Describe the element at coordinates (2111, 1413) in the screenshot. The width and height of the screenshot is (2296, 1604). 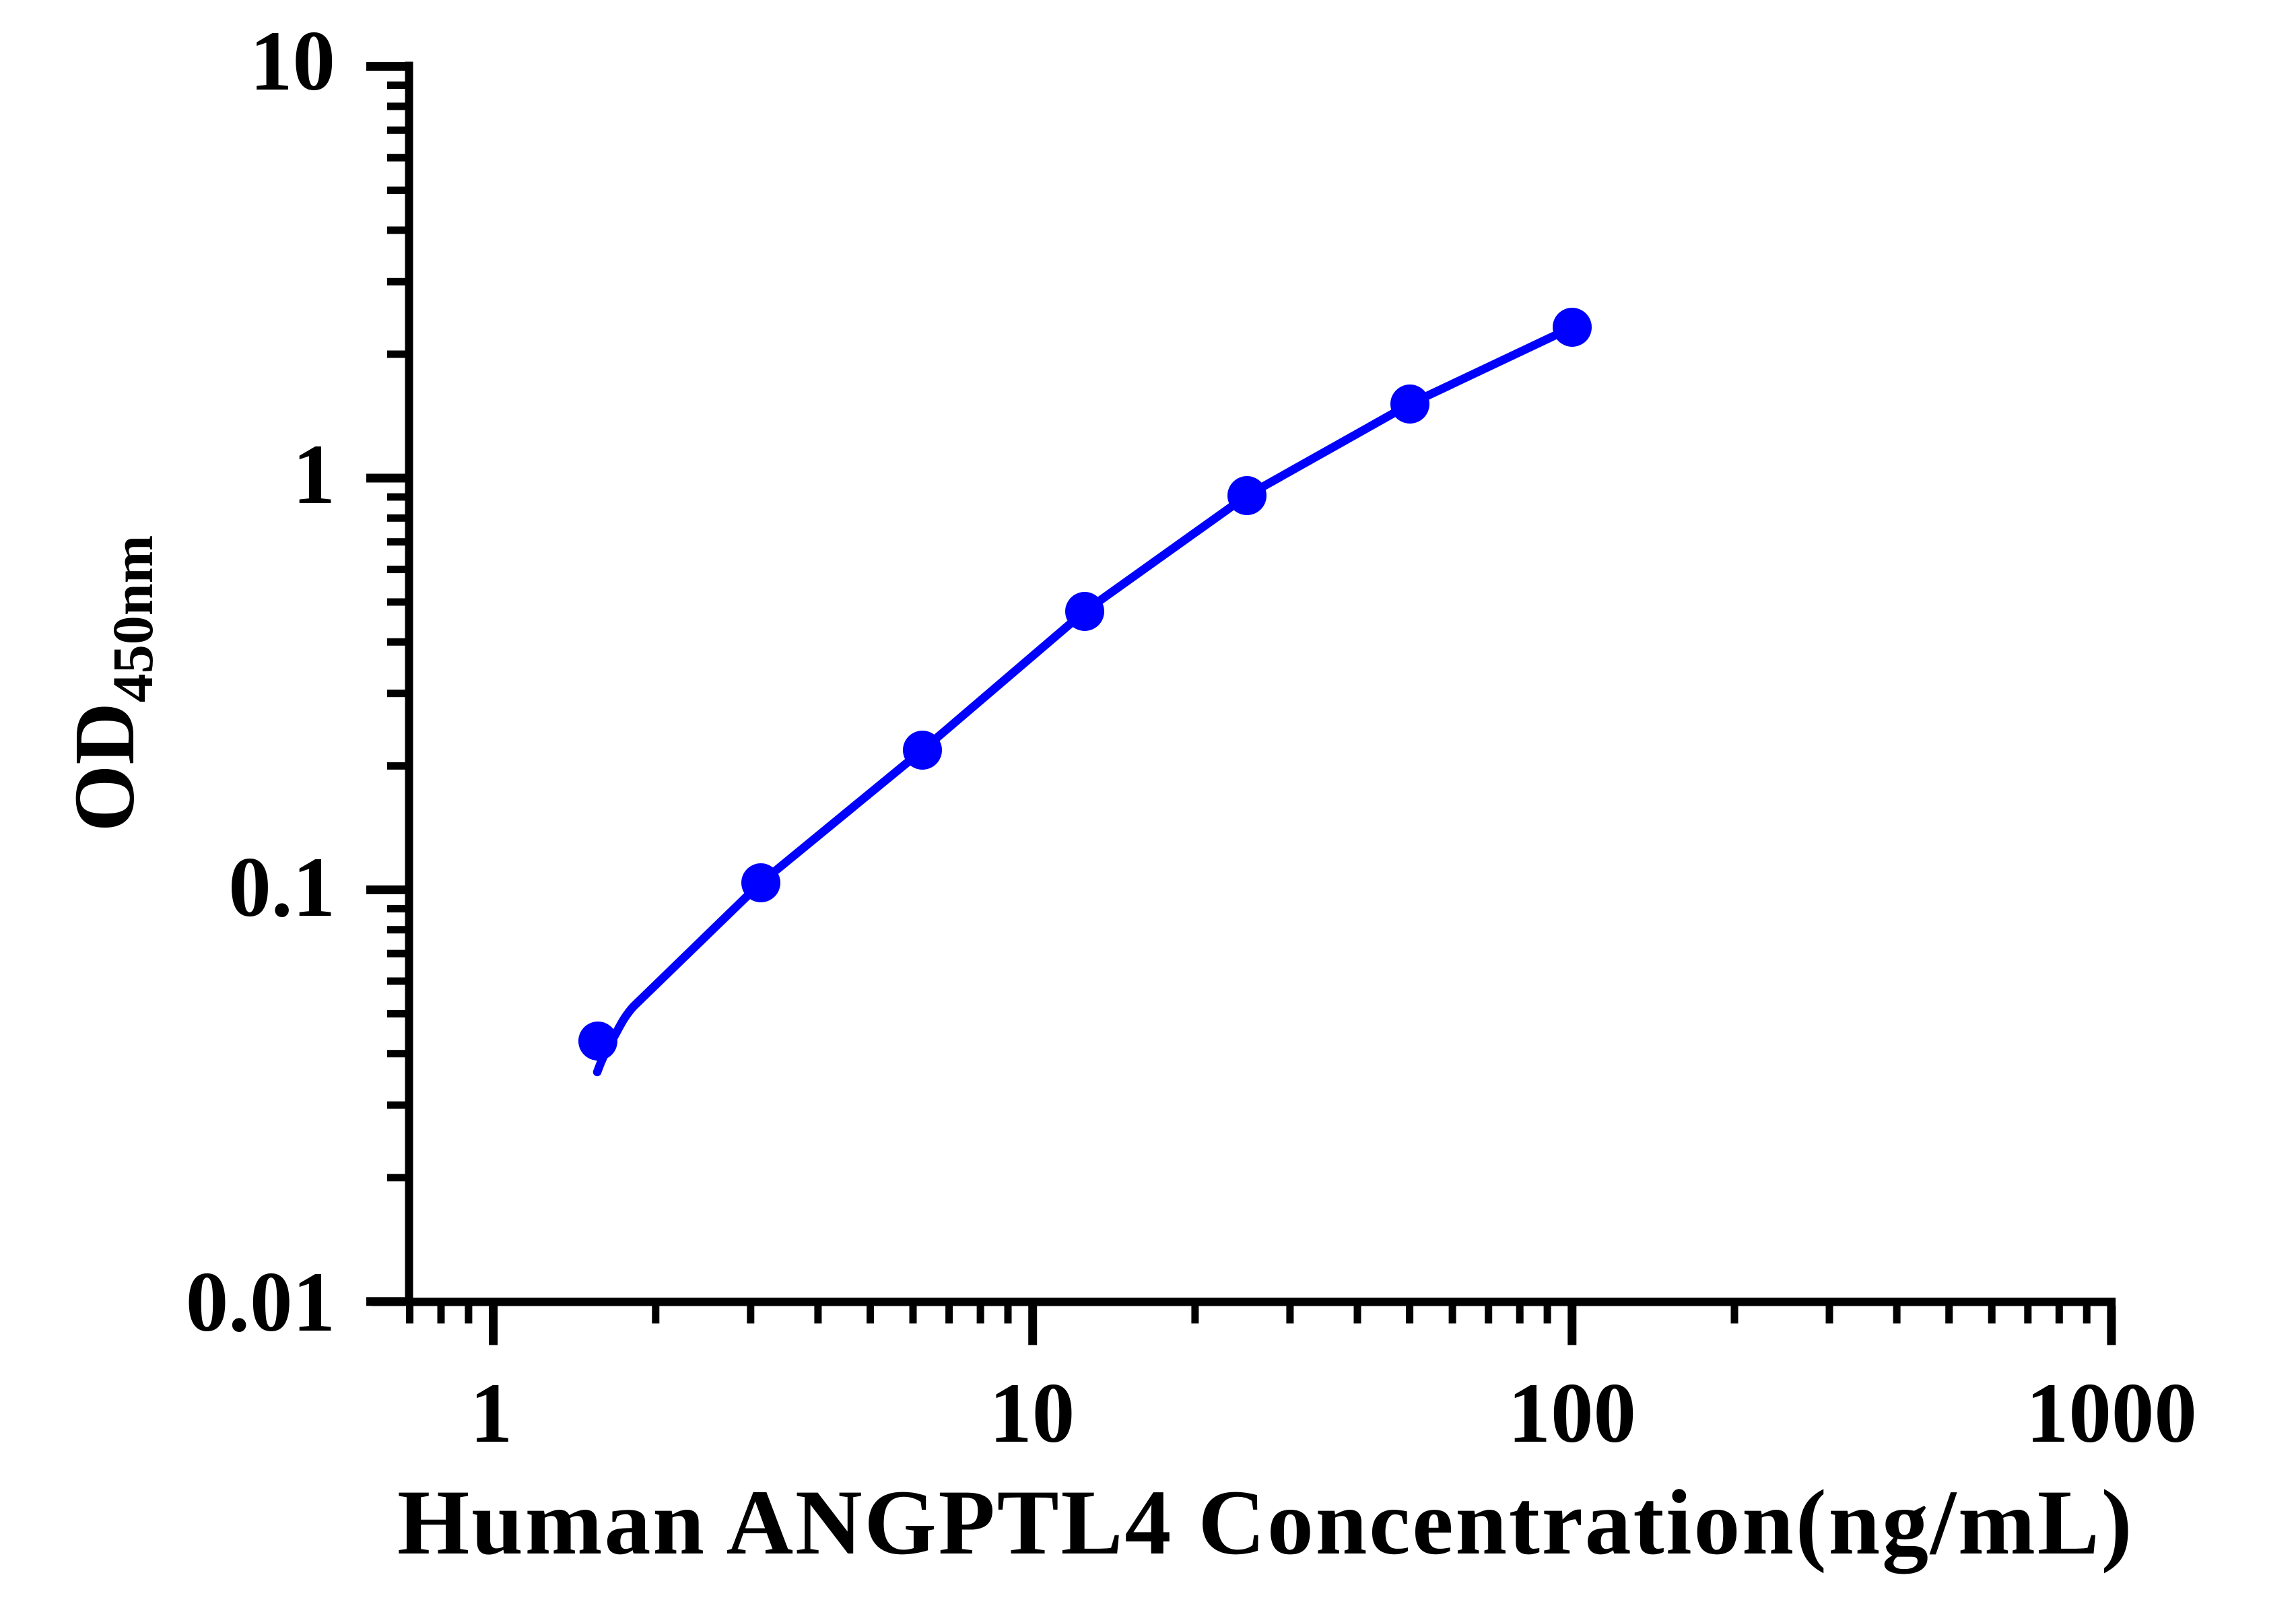
I see `svg-text: 1000` at that location.